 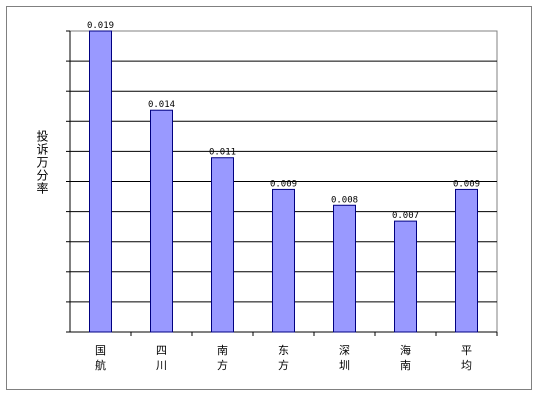 I want to click on value-label-6: 0.007, so click(x=405, y=216).